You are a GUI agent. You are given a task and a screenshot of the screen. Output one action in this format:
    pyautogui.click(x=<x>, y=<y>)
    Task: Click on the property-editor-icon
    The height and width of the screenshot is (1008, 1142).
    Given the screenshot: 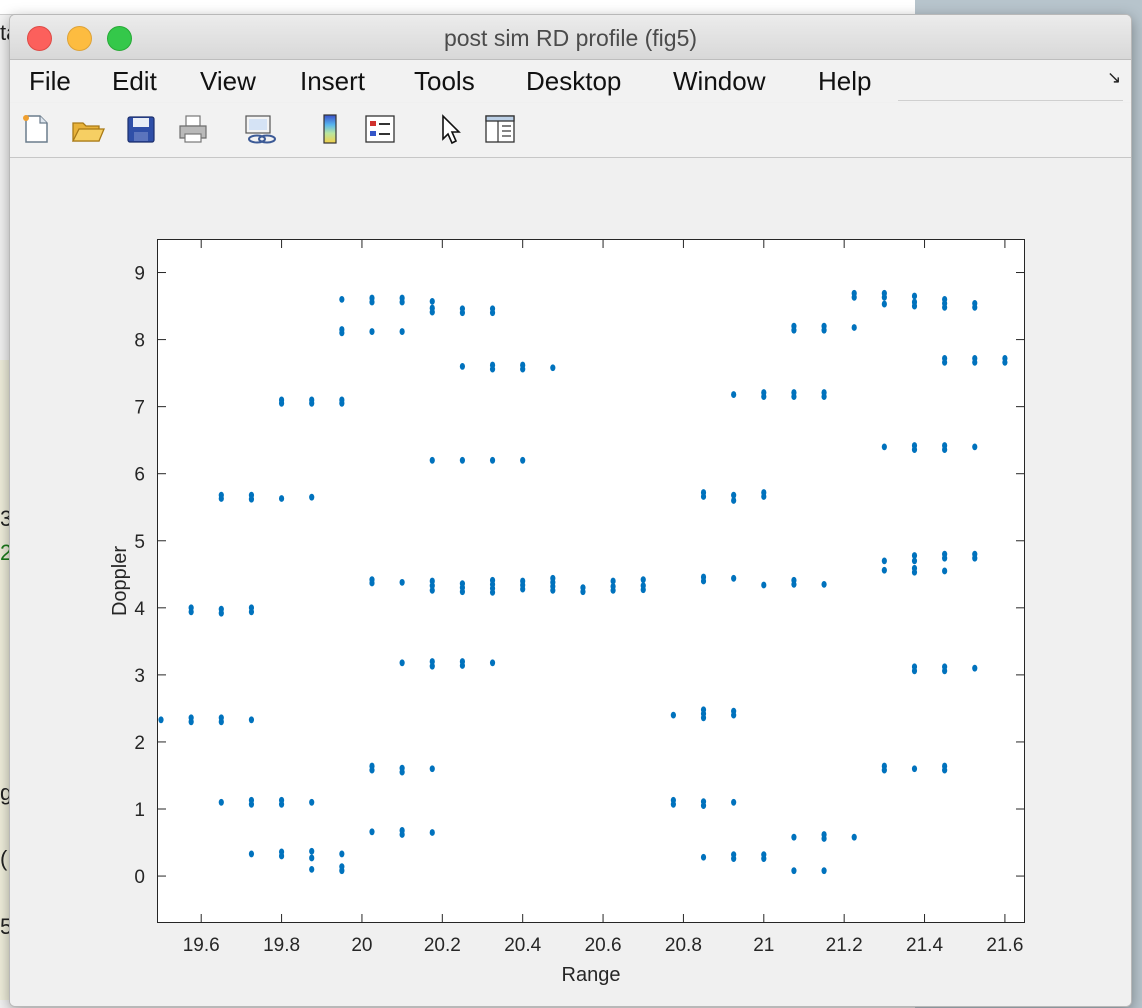 What is the action you would take?
    pyautogui.click(x=500, y=129)
    